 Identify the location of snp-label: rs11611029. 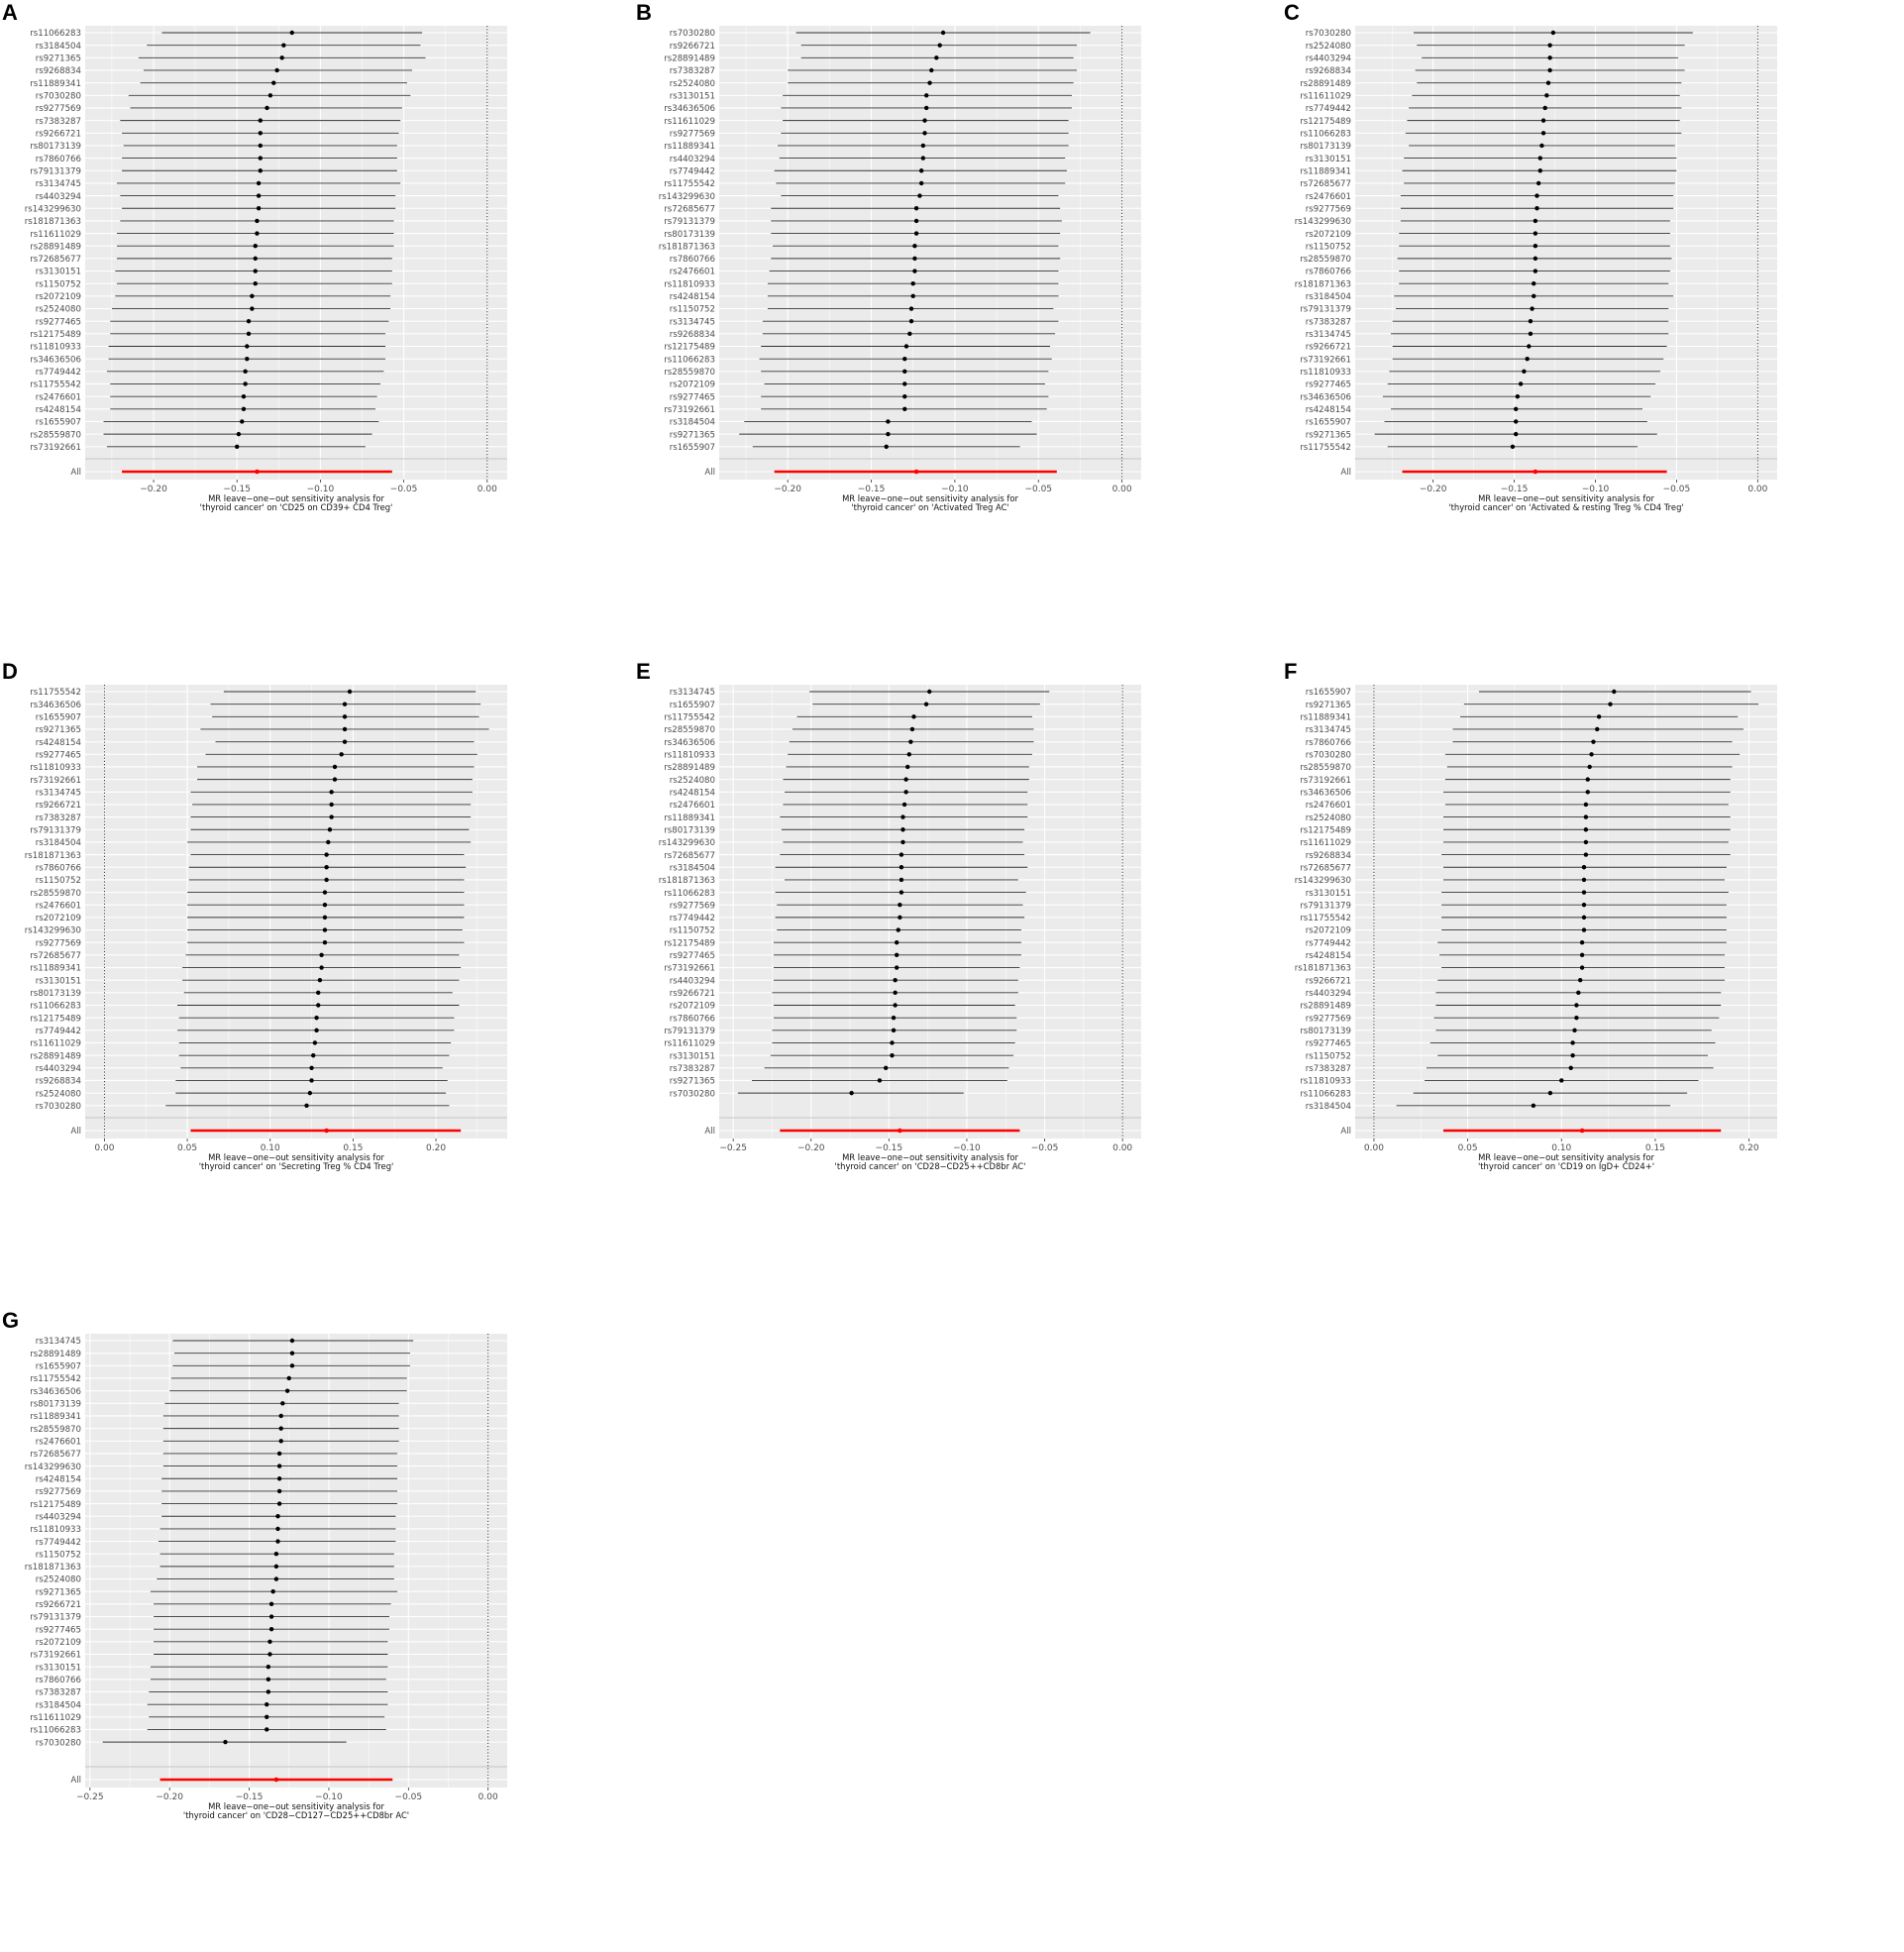
(55, 235).